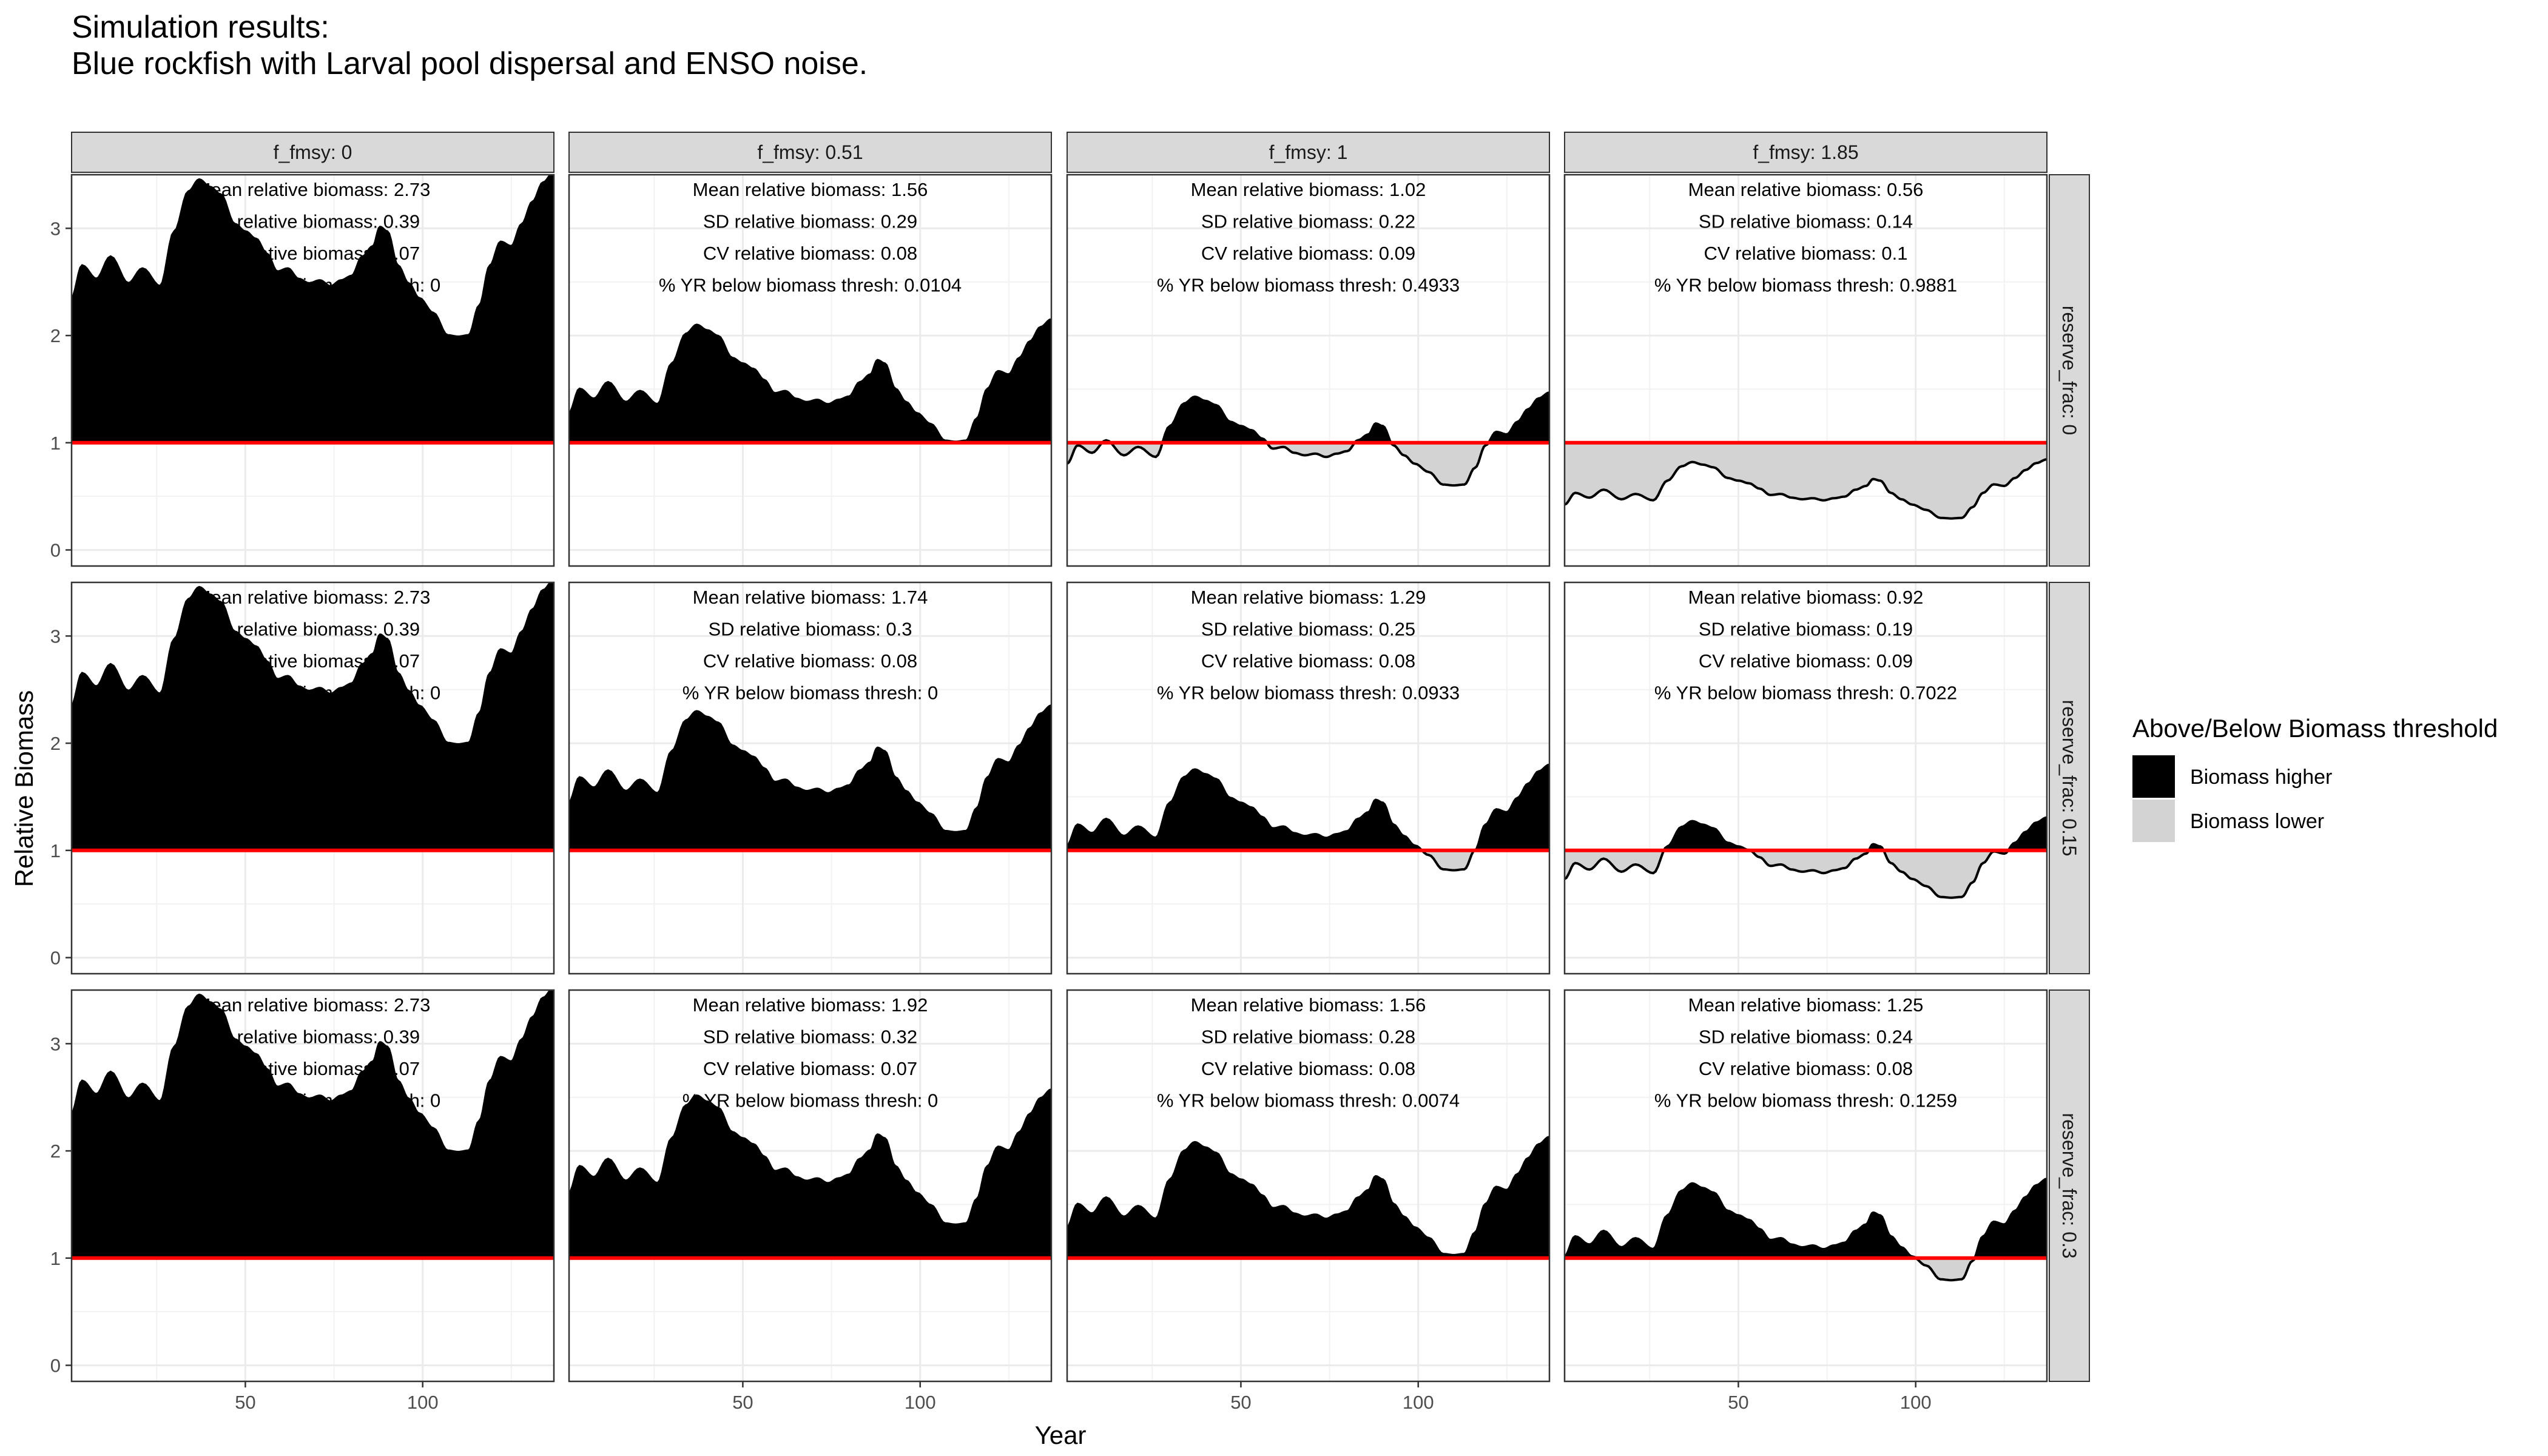  What do you see at coordinates (2261, 777) in the screenshot?
I see `legend-label-higher: Biomass higher` at bounding box center [2261, 777].